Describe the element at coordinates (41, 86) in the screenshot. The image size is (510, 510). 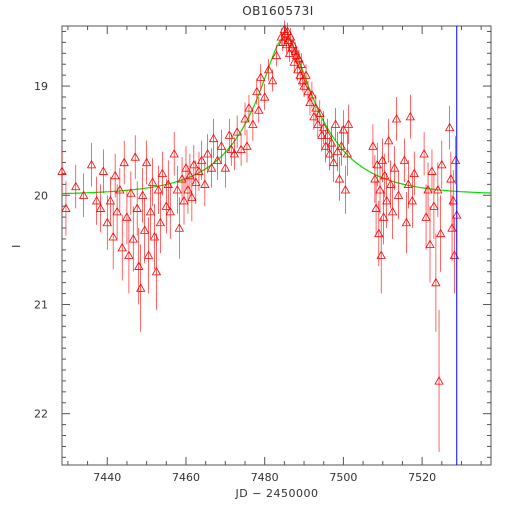
I see `y-tick-label: 19` at that location.